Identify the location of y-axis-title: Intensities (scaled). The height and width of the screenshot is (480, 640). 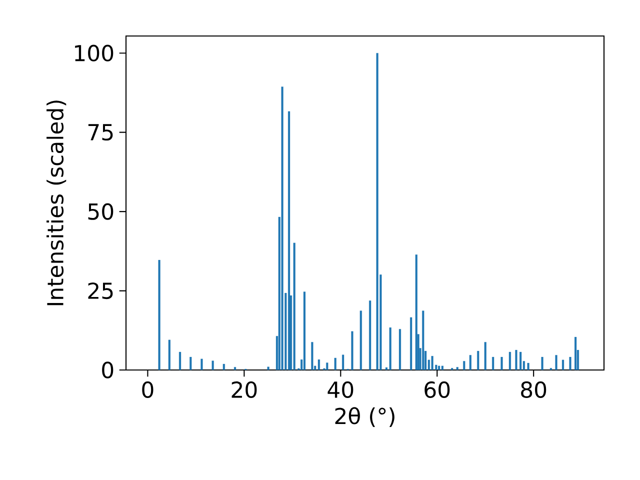
(56, 203).